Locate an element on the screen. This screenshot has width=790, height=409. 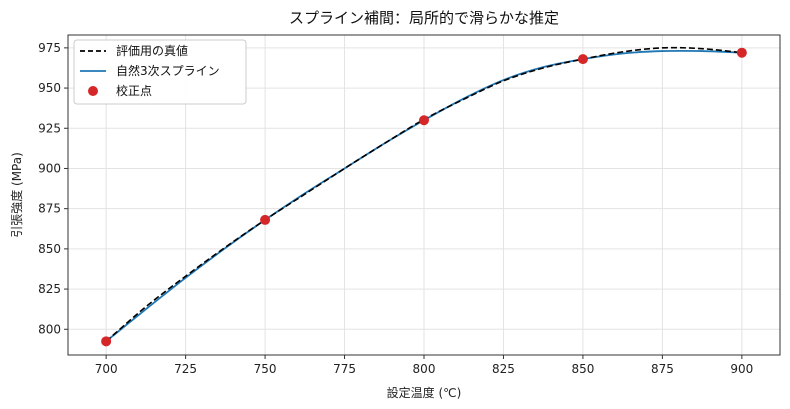
chart-title: スプライン補間：局所的で滑らかな推定 is located at coordinates (424, 18).